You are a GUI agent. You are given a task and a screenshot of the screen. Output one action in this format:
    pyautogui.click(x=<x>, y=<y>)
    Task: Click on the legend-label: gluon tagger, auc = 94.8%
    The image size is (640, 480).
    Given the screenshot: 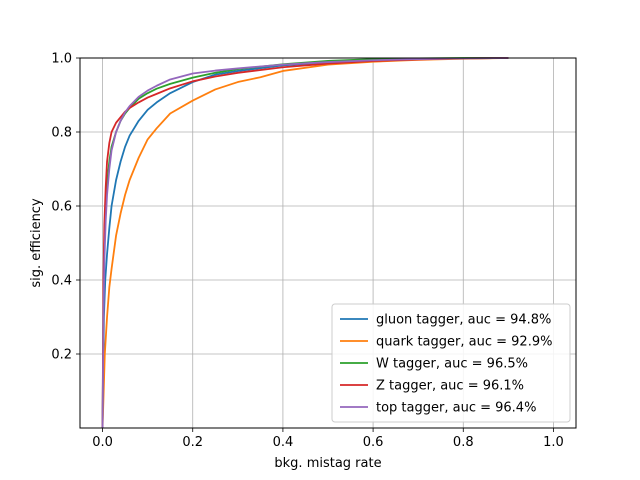 What is the action you would take?
    pyautogui.click(x=463, y=320)
    